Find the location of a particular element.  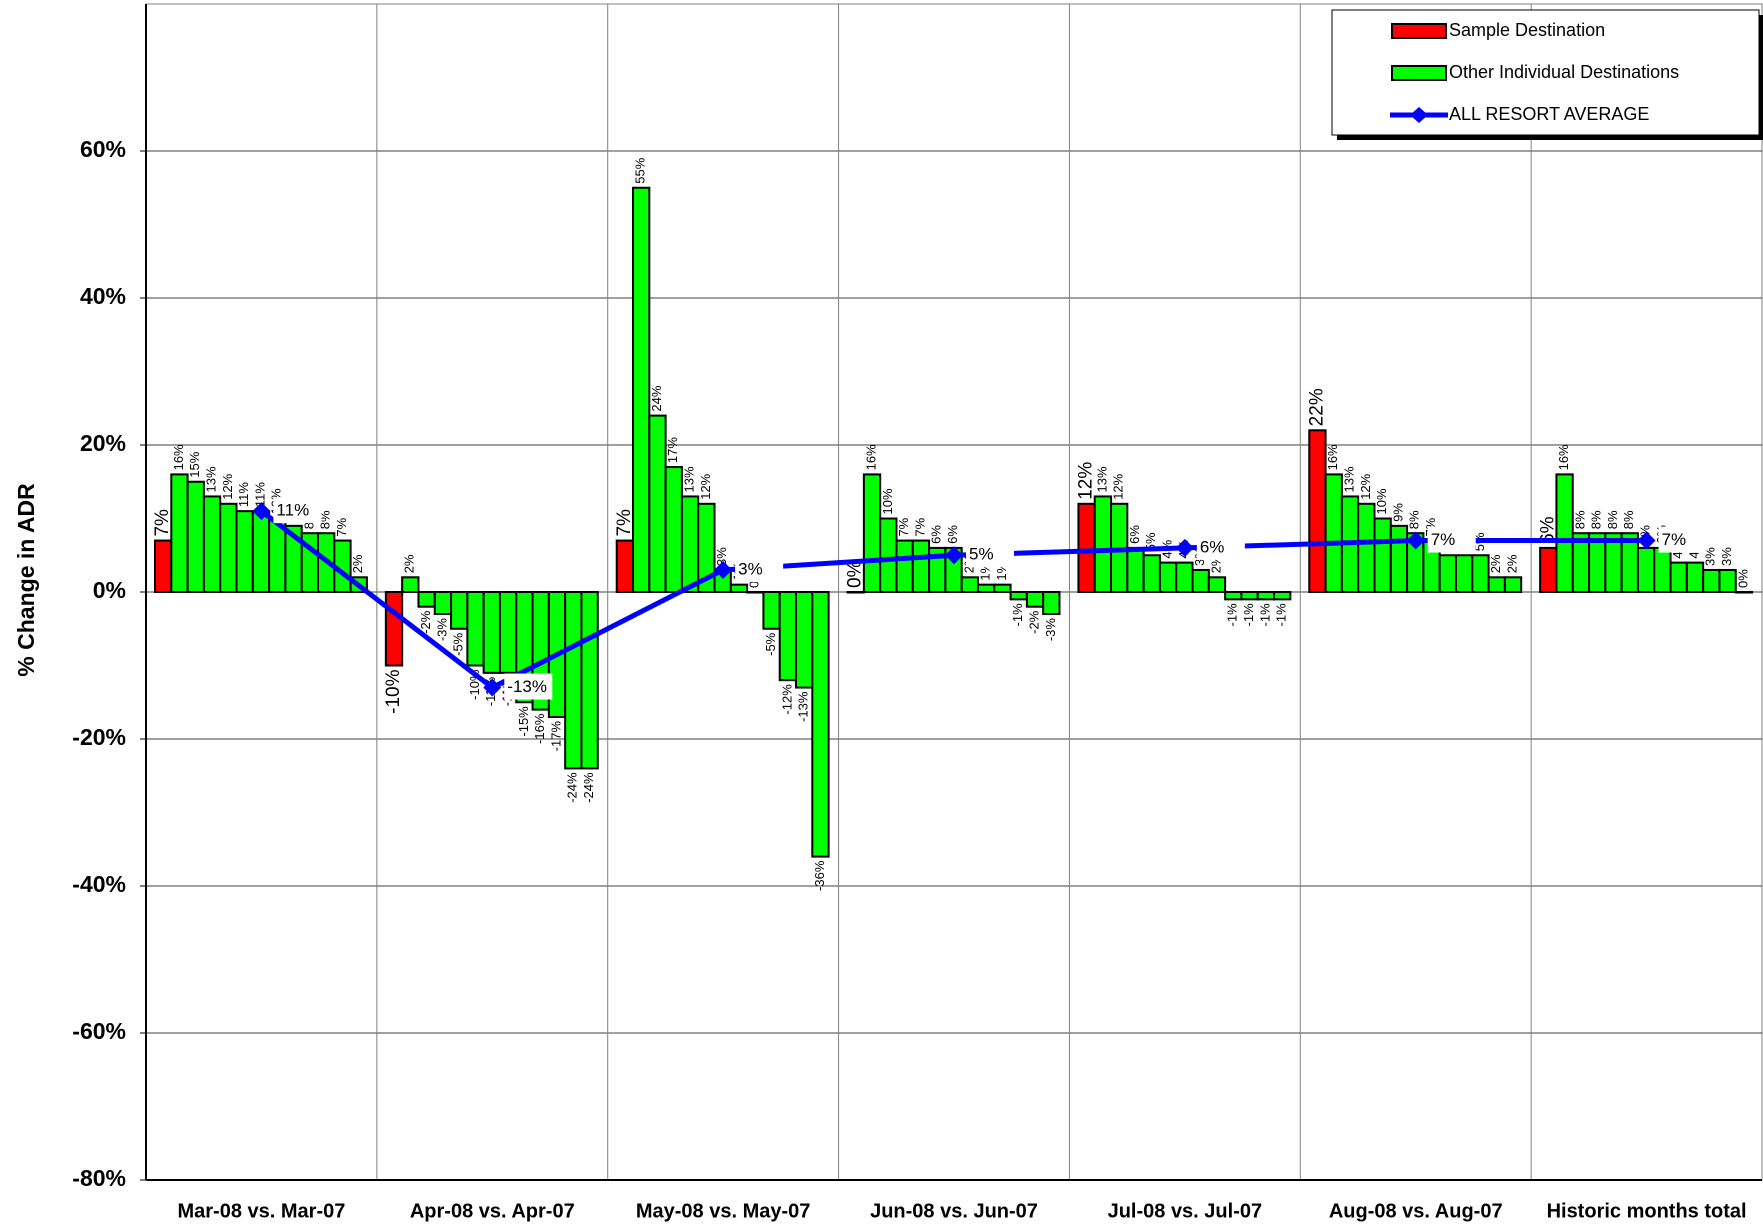

data-label: -13% is located at coordinates (527, 686).